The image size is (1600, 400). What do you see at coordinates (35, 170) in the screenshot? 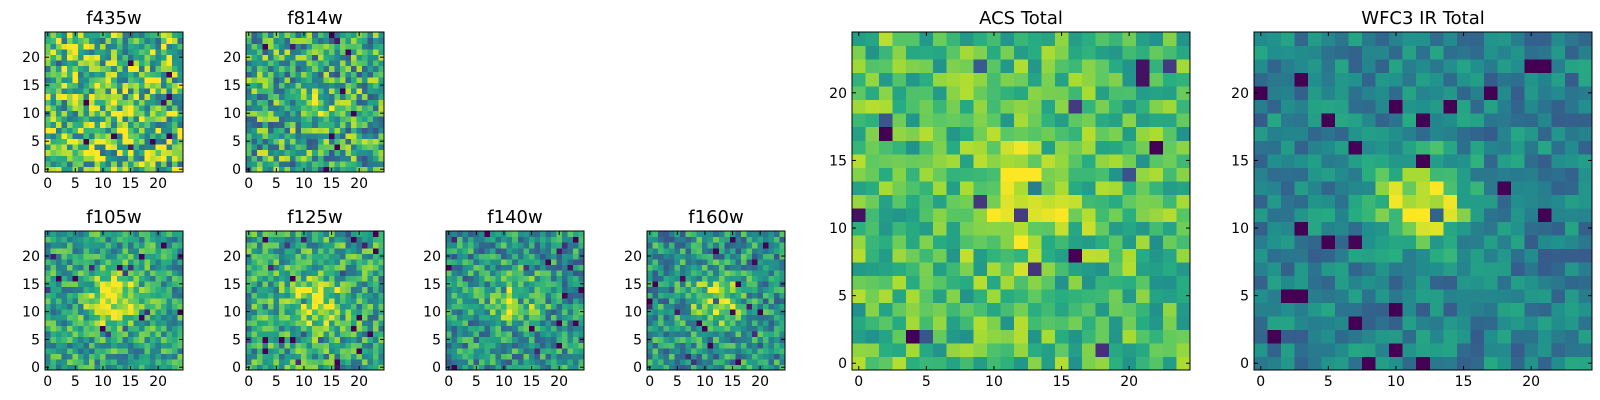
I see `y-tick-label: 0` at bounding box center [35, 170].